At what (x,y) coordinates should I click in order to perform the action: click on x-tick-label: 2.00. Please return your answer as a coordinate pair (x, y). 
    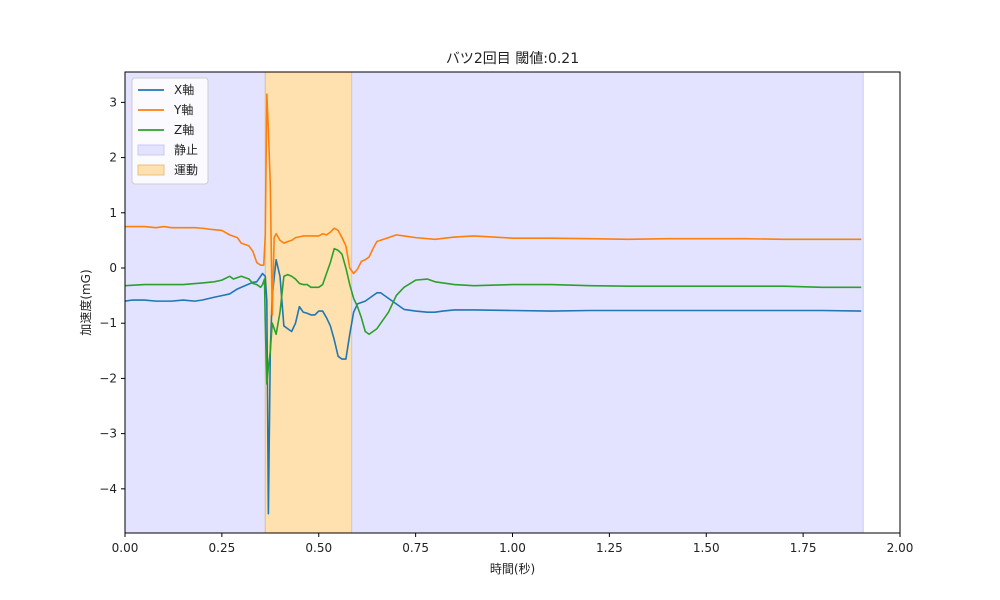
    Looking at the image, I should click on (900, 548).